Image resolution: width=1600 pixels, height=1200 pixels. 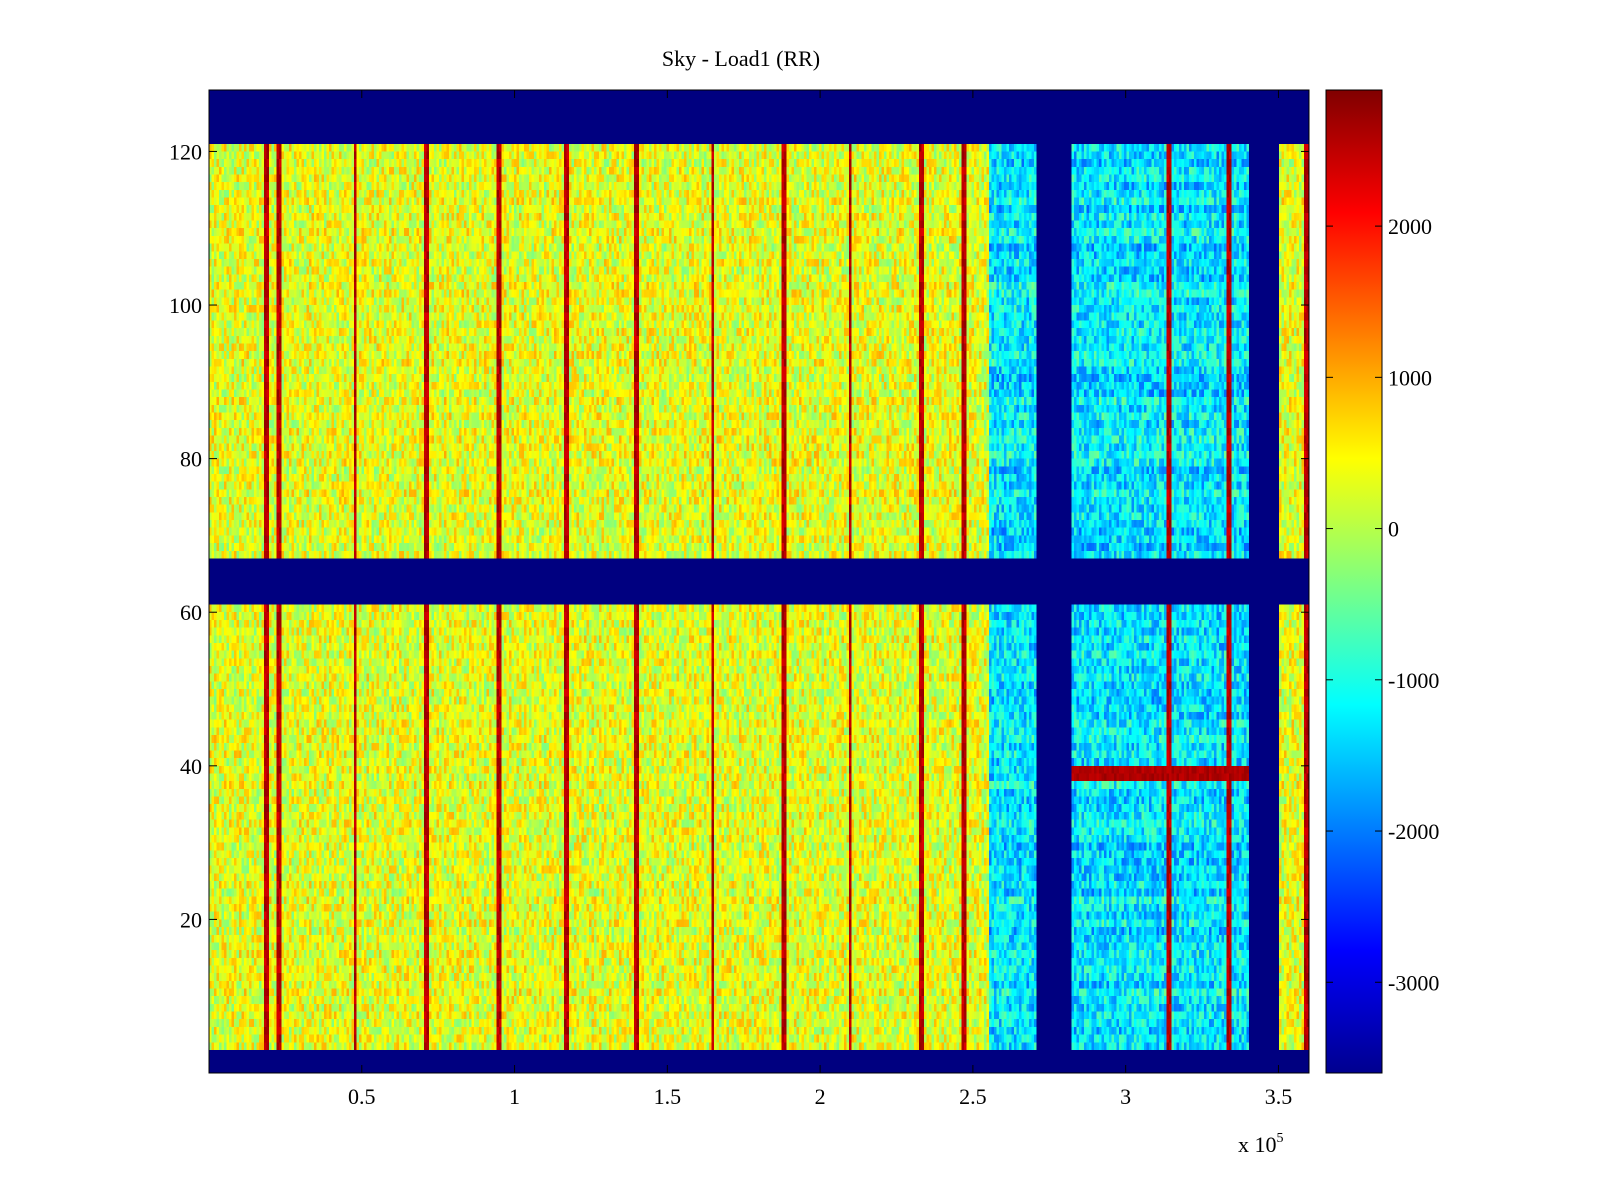 What do you see at coordinates (1280, 1138) in the screenshot?
I see `x-multiplier-exponent: 5` at bounding box center [1280, 1138].